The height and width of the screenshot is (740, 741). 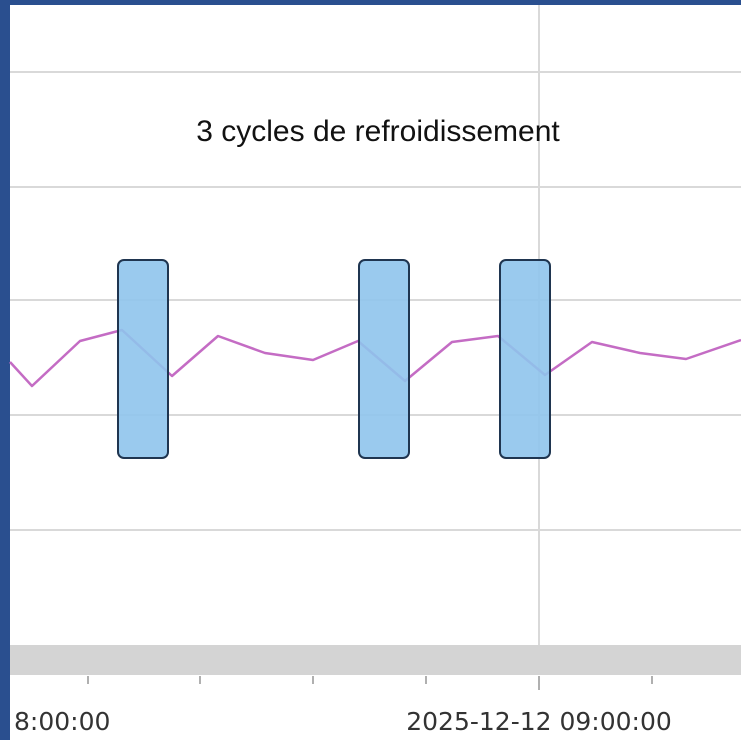 What do you see at coordinates (539, 721) in the screenshot?
I see `x-tick-label: 2025-12-12 09:00:00` at bounding box center [539, 721].